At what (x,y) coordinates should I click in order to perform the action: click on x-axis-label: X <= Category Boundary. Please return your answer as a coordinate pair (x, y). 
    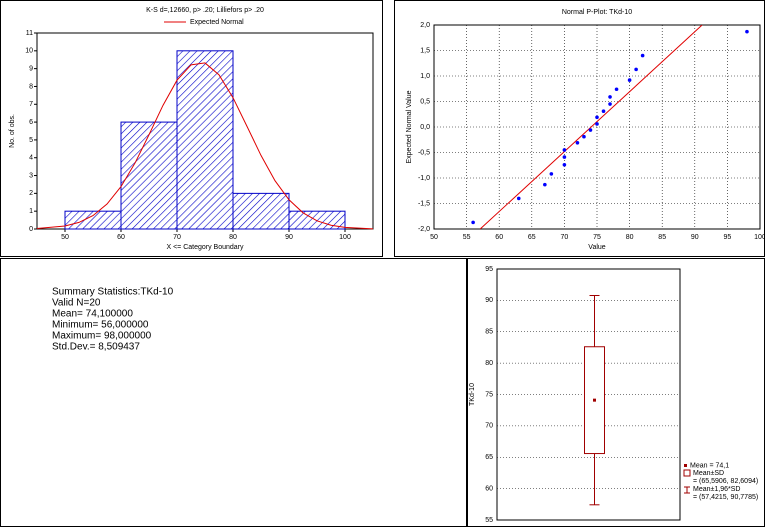
    Looking at the image, I should click on (205, 247).